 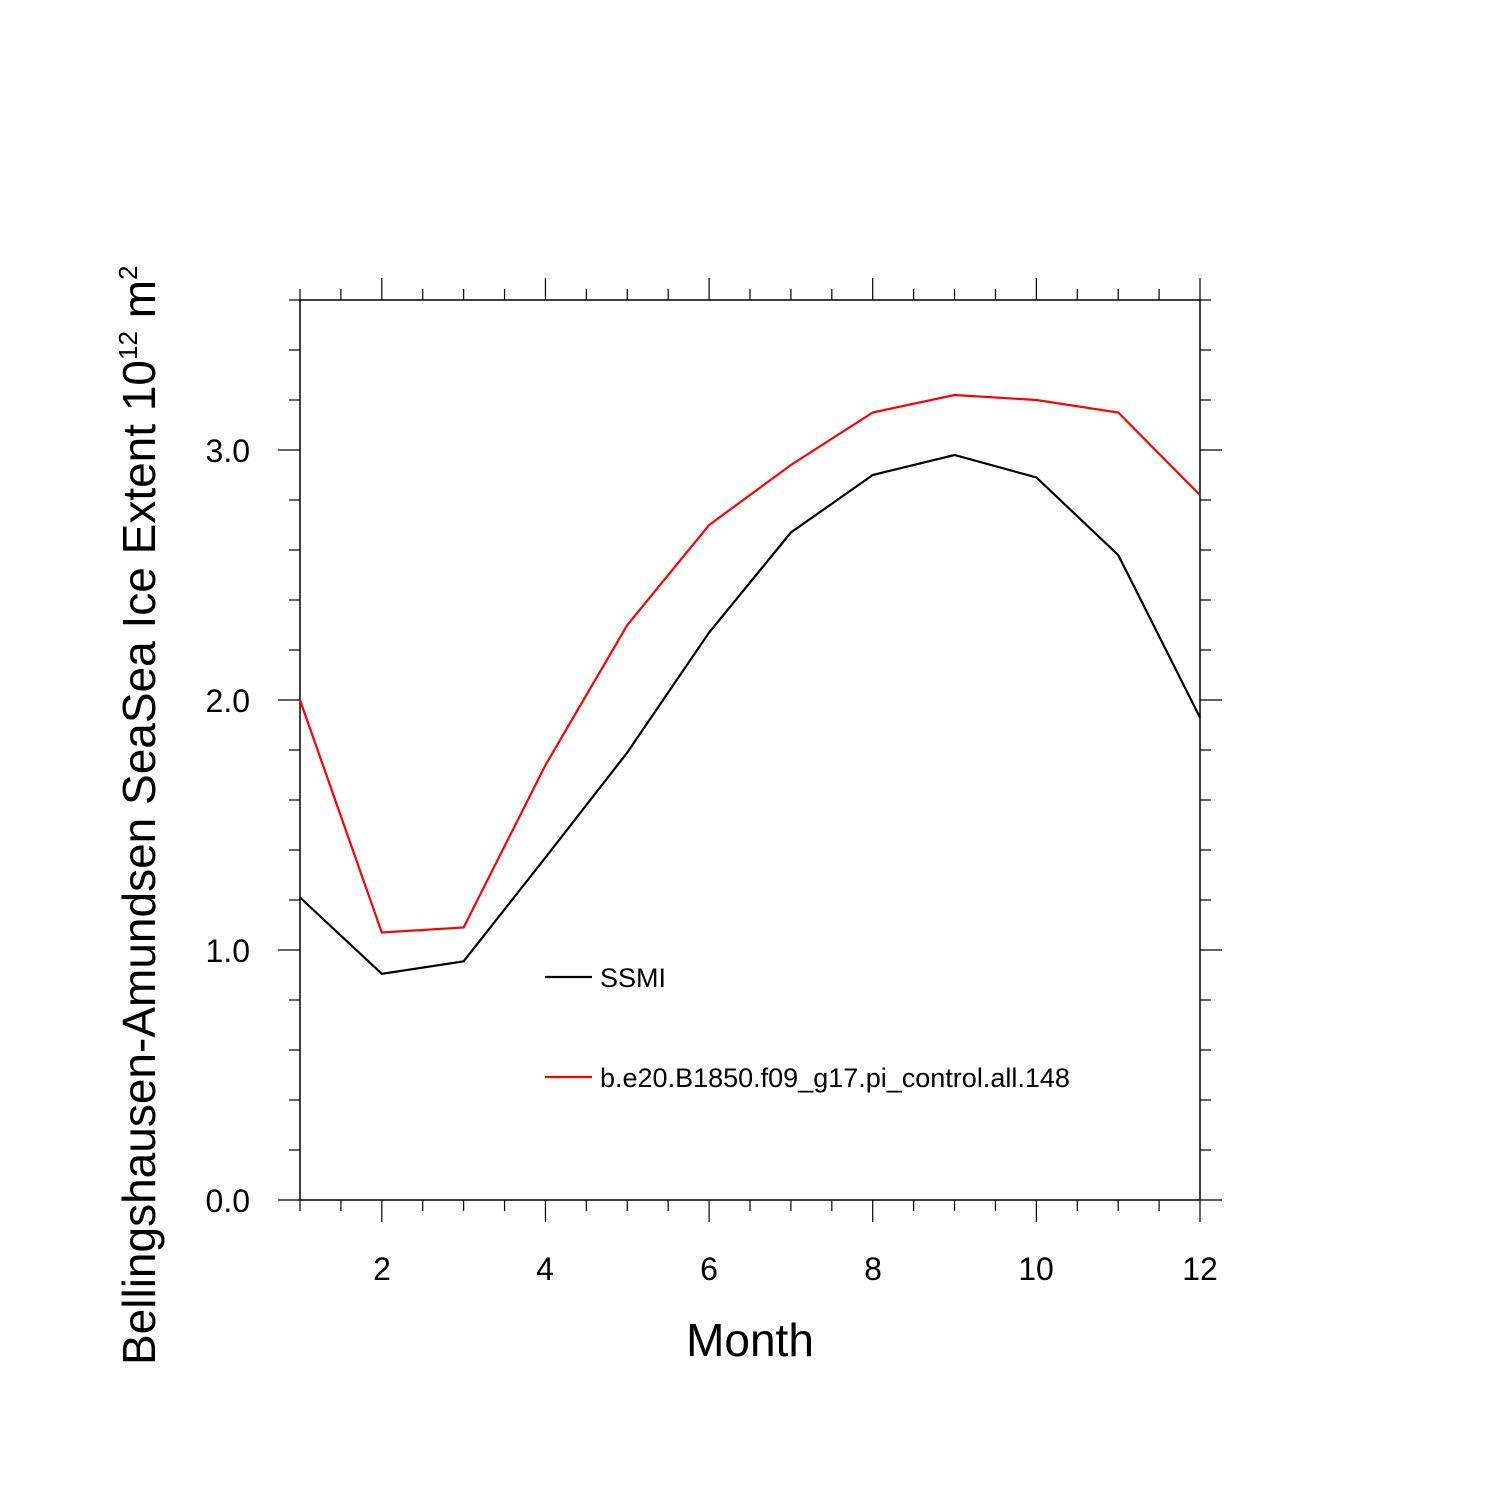 I want to click on y-axis-title-unit: m, so click(x=139, y=299).